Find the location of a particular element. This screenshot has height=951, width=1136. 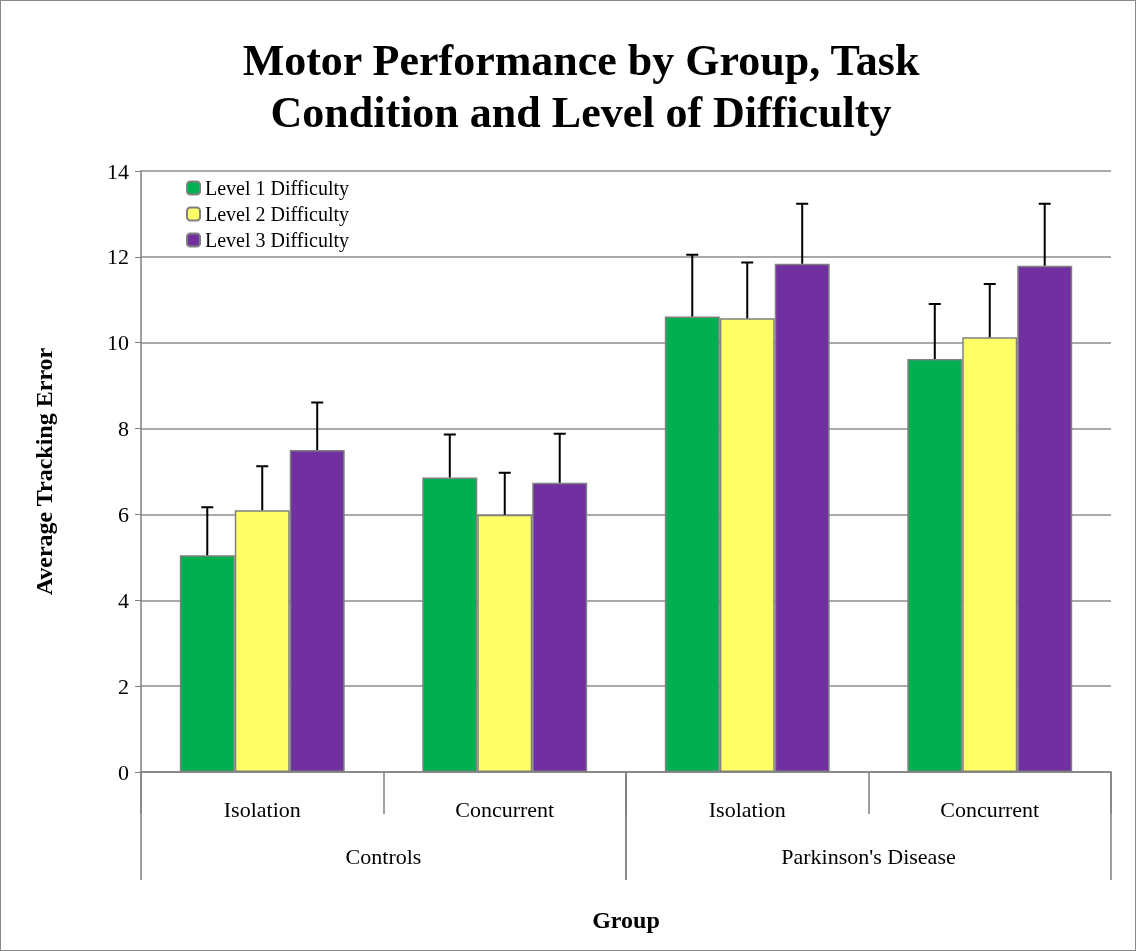

y-tick-label: 10 is located at coordinates (118, 343).